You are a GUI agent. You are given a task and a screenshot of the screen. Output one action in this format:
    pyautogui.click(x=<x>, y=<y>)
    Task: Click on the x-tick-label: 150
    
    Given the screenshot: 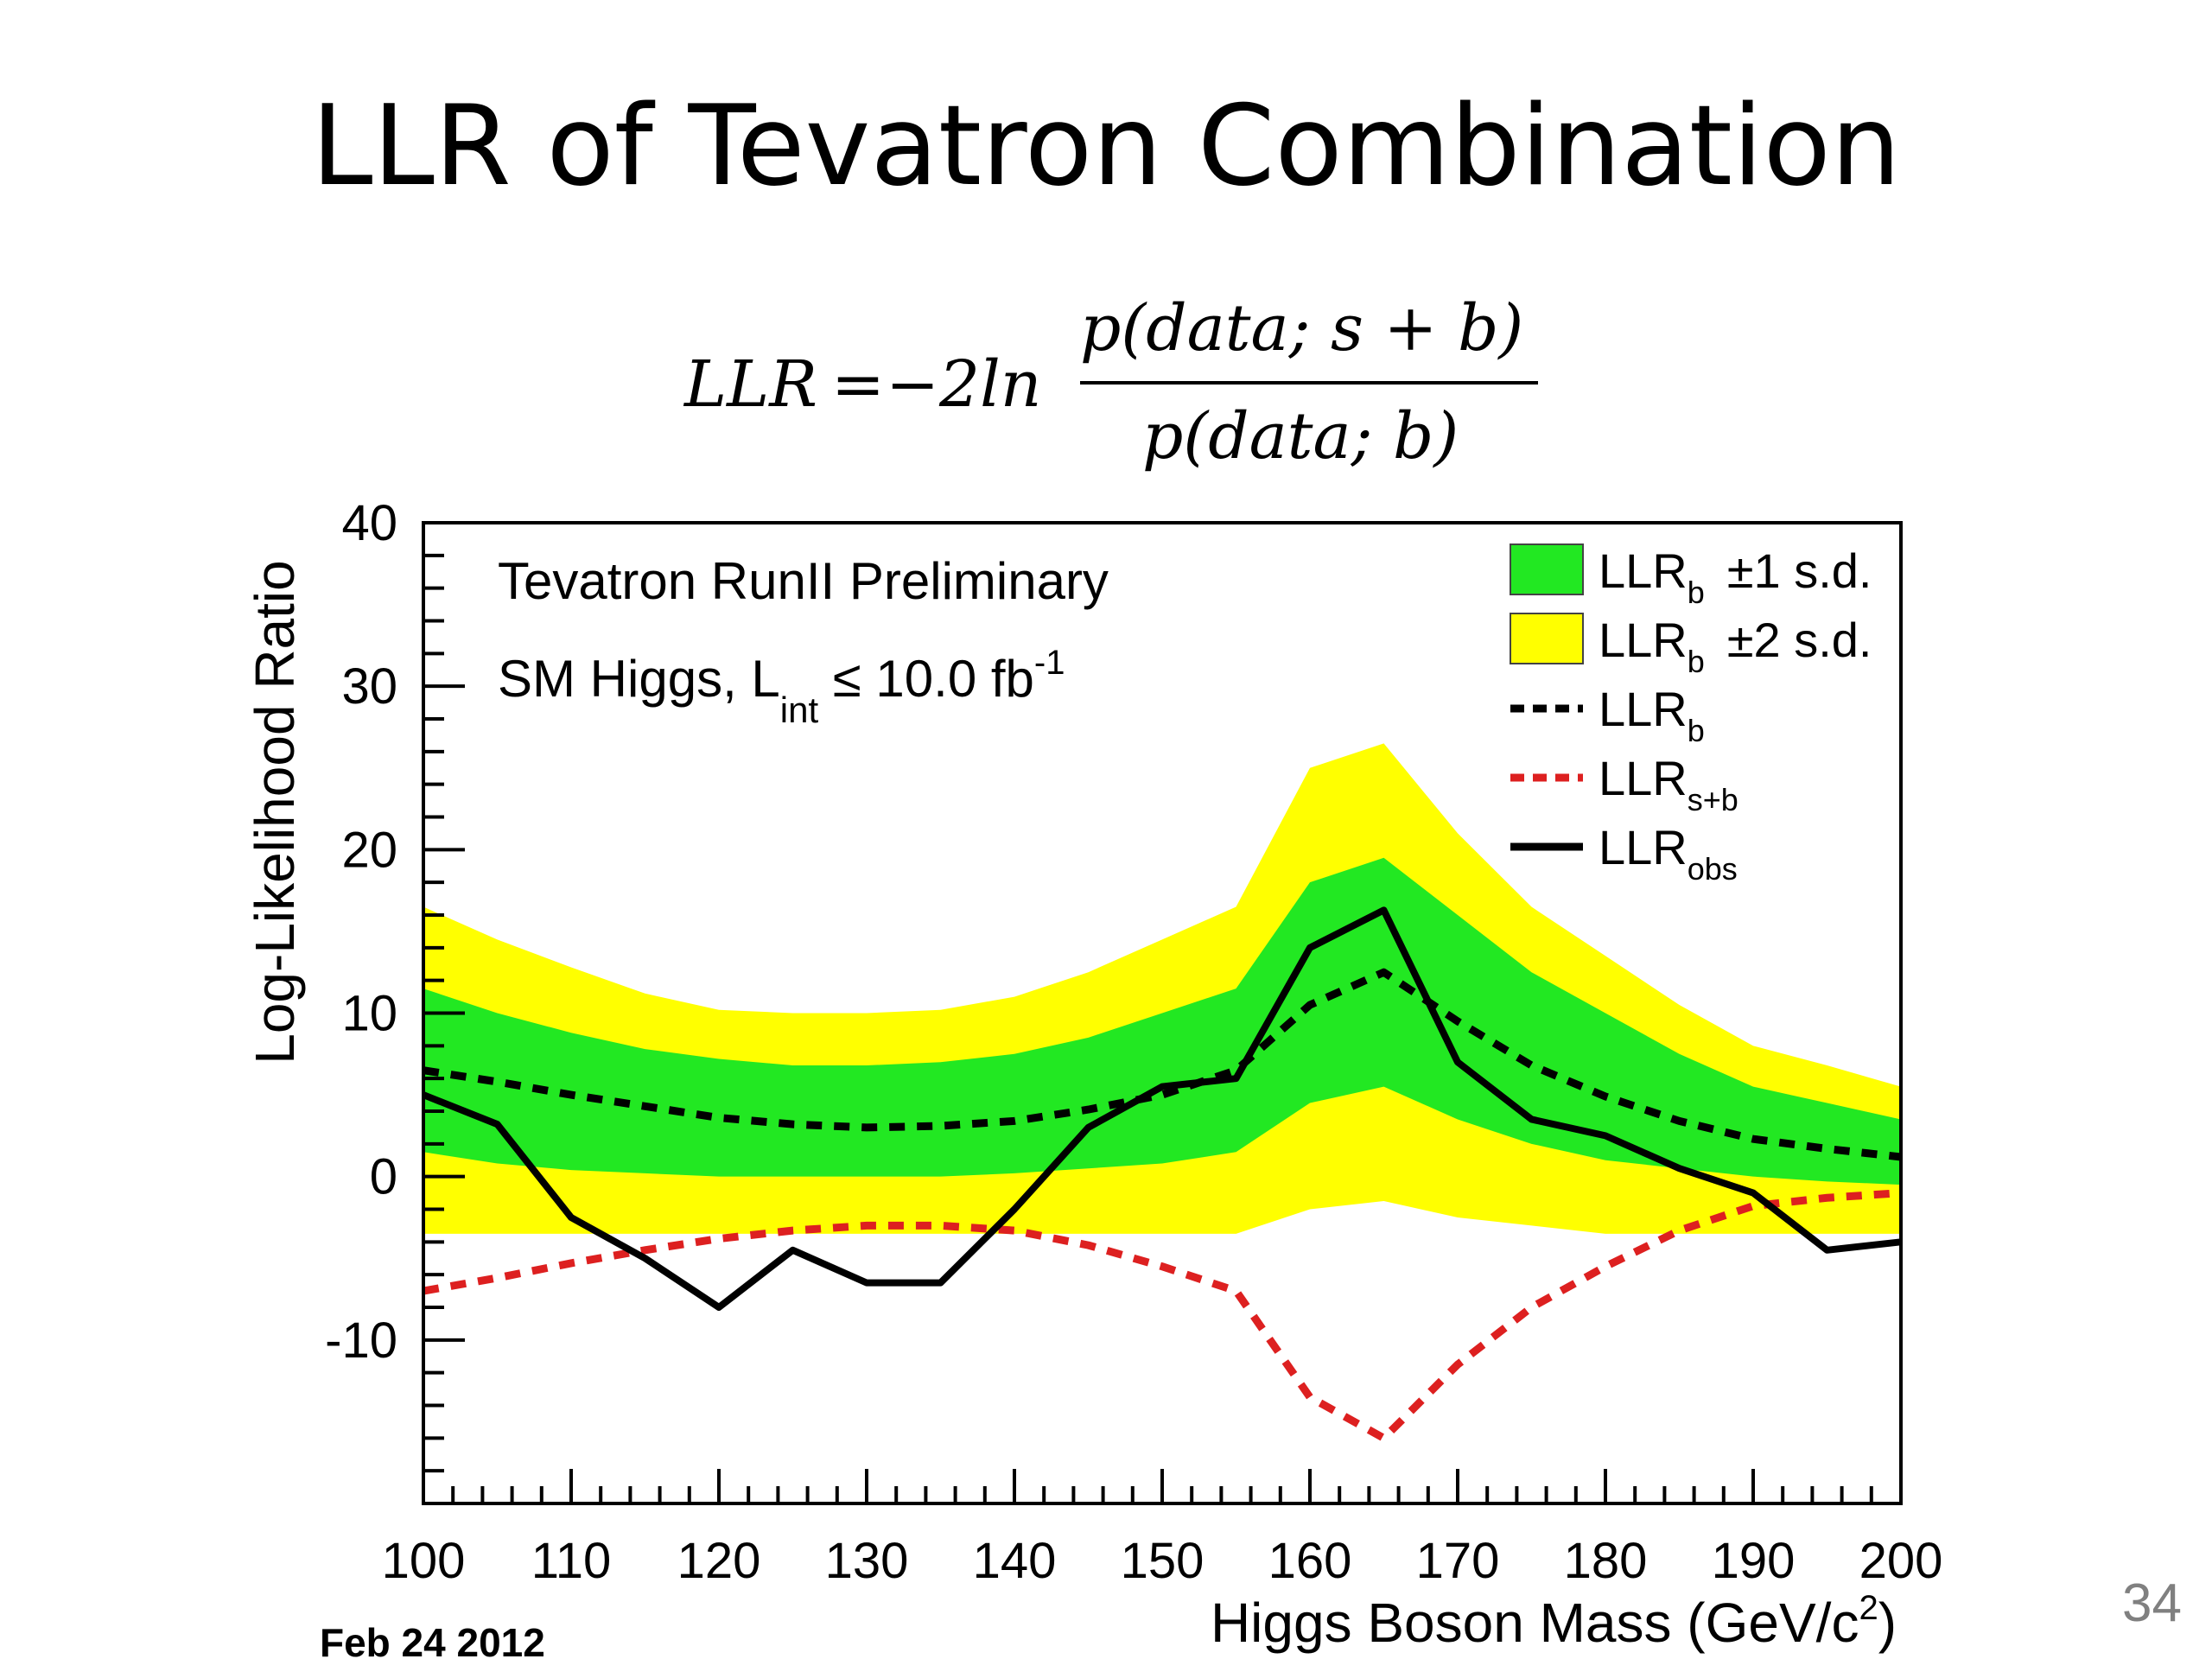 What is the action you would take?
    pyautogui.click(x=1163, y=1561)
    